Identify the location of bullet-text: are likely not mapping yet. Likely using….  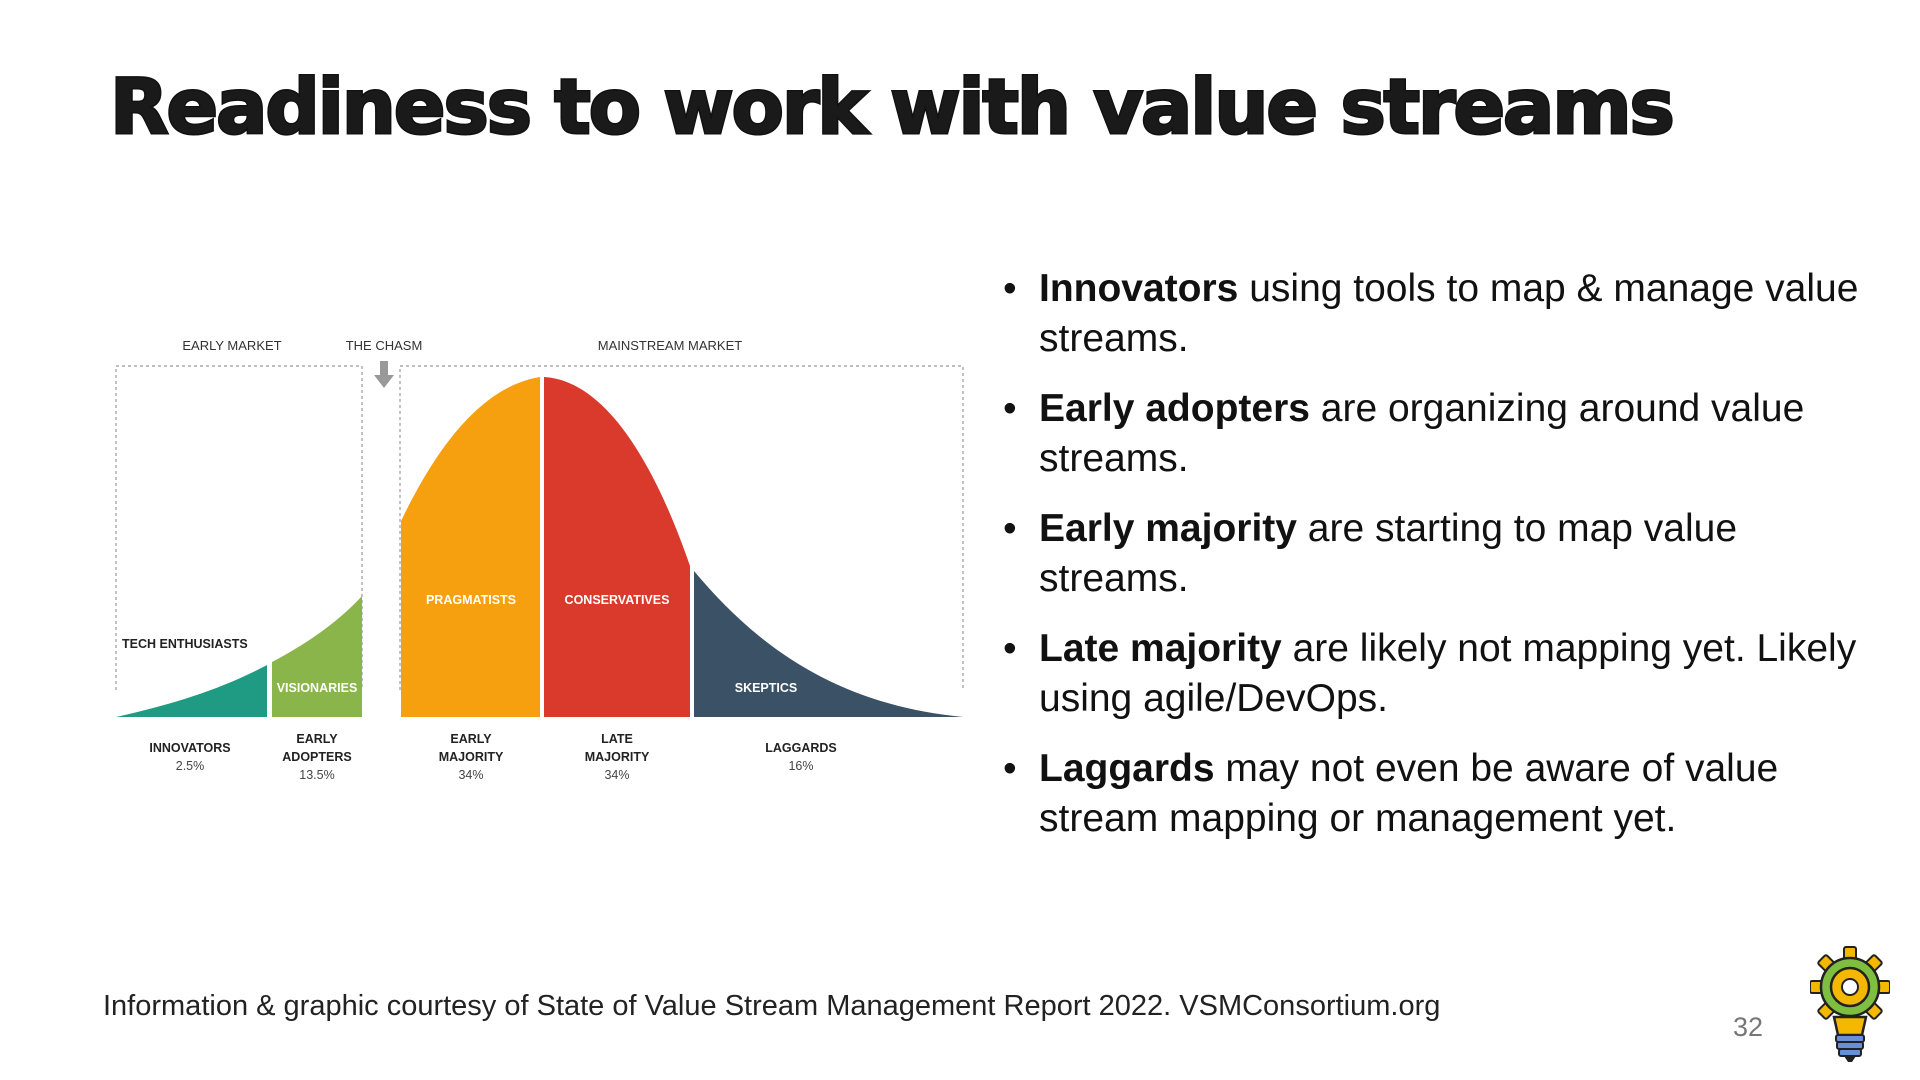
(1448, 673).